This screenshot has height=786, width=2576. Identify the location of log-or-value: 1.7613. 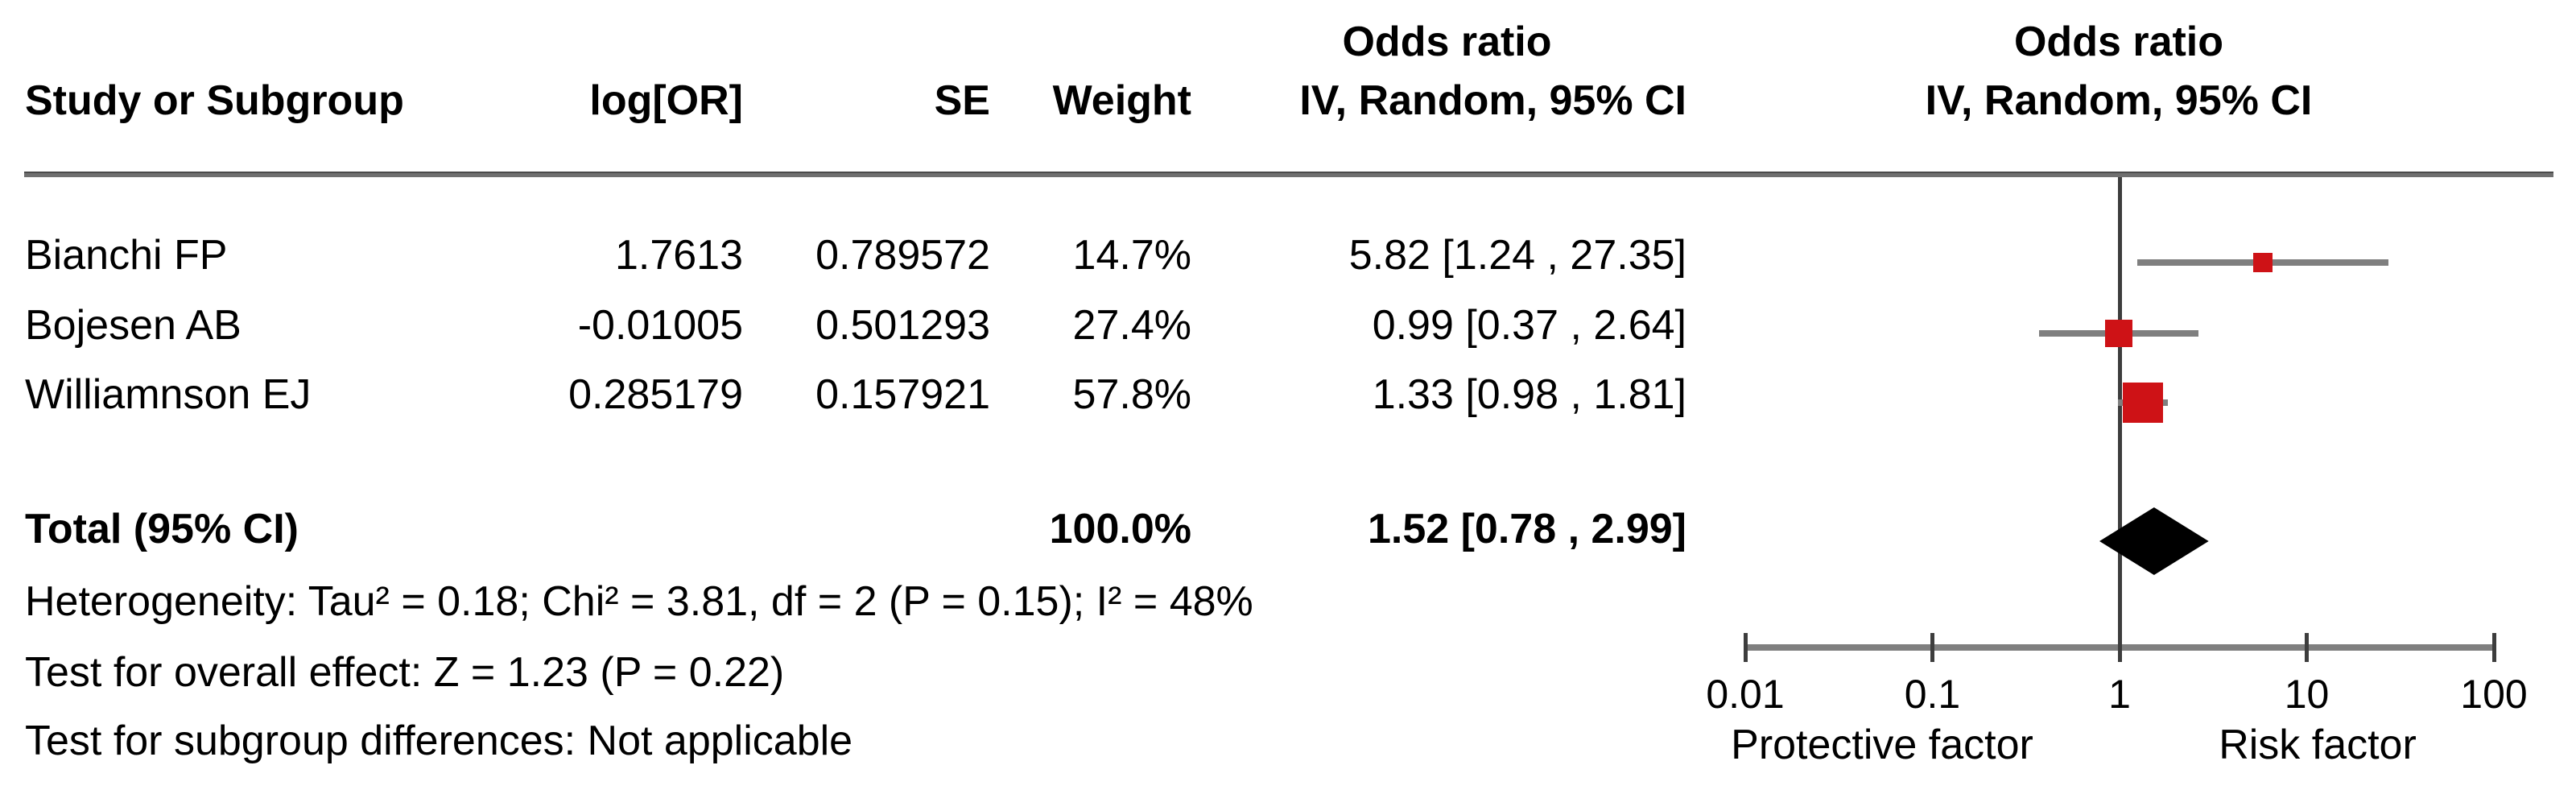
(678, 255).